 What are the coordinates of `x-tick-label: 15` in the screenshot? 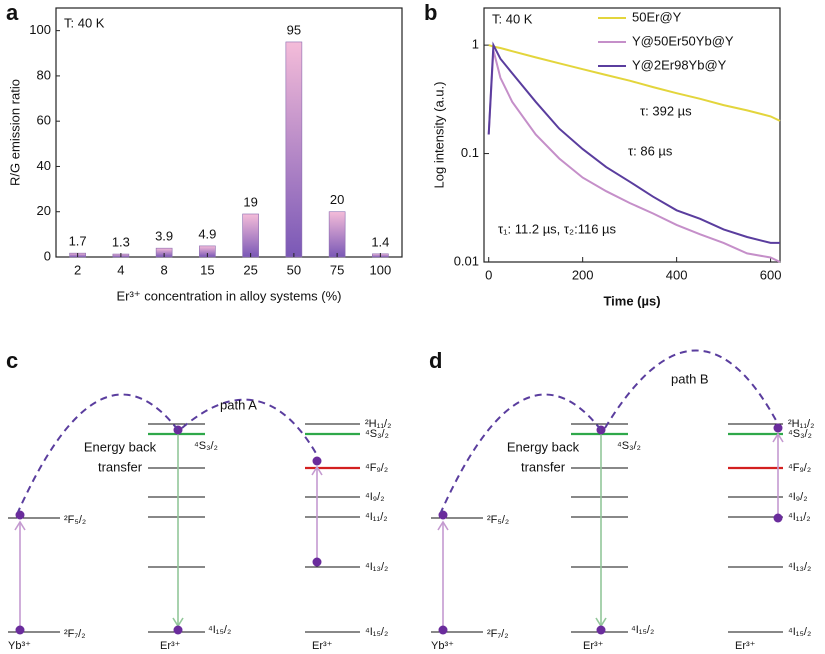 It's located at (207, 269).